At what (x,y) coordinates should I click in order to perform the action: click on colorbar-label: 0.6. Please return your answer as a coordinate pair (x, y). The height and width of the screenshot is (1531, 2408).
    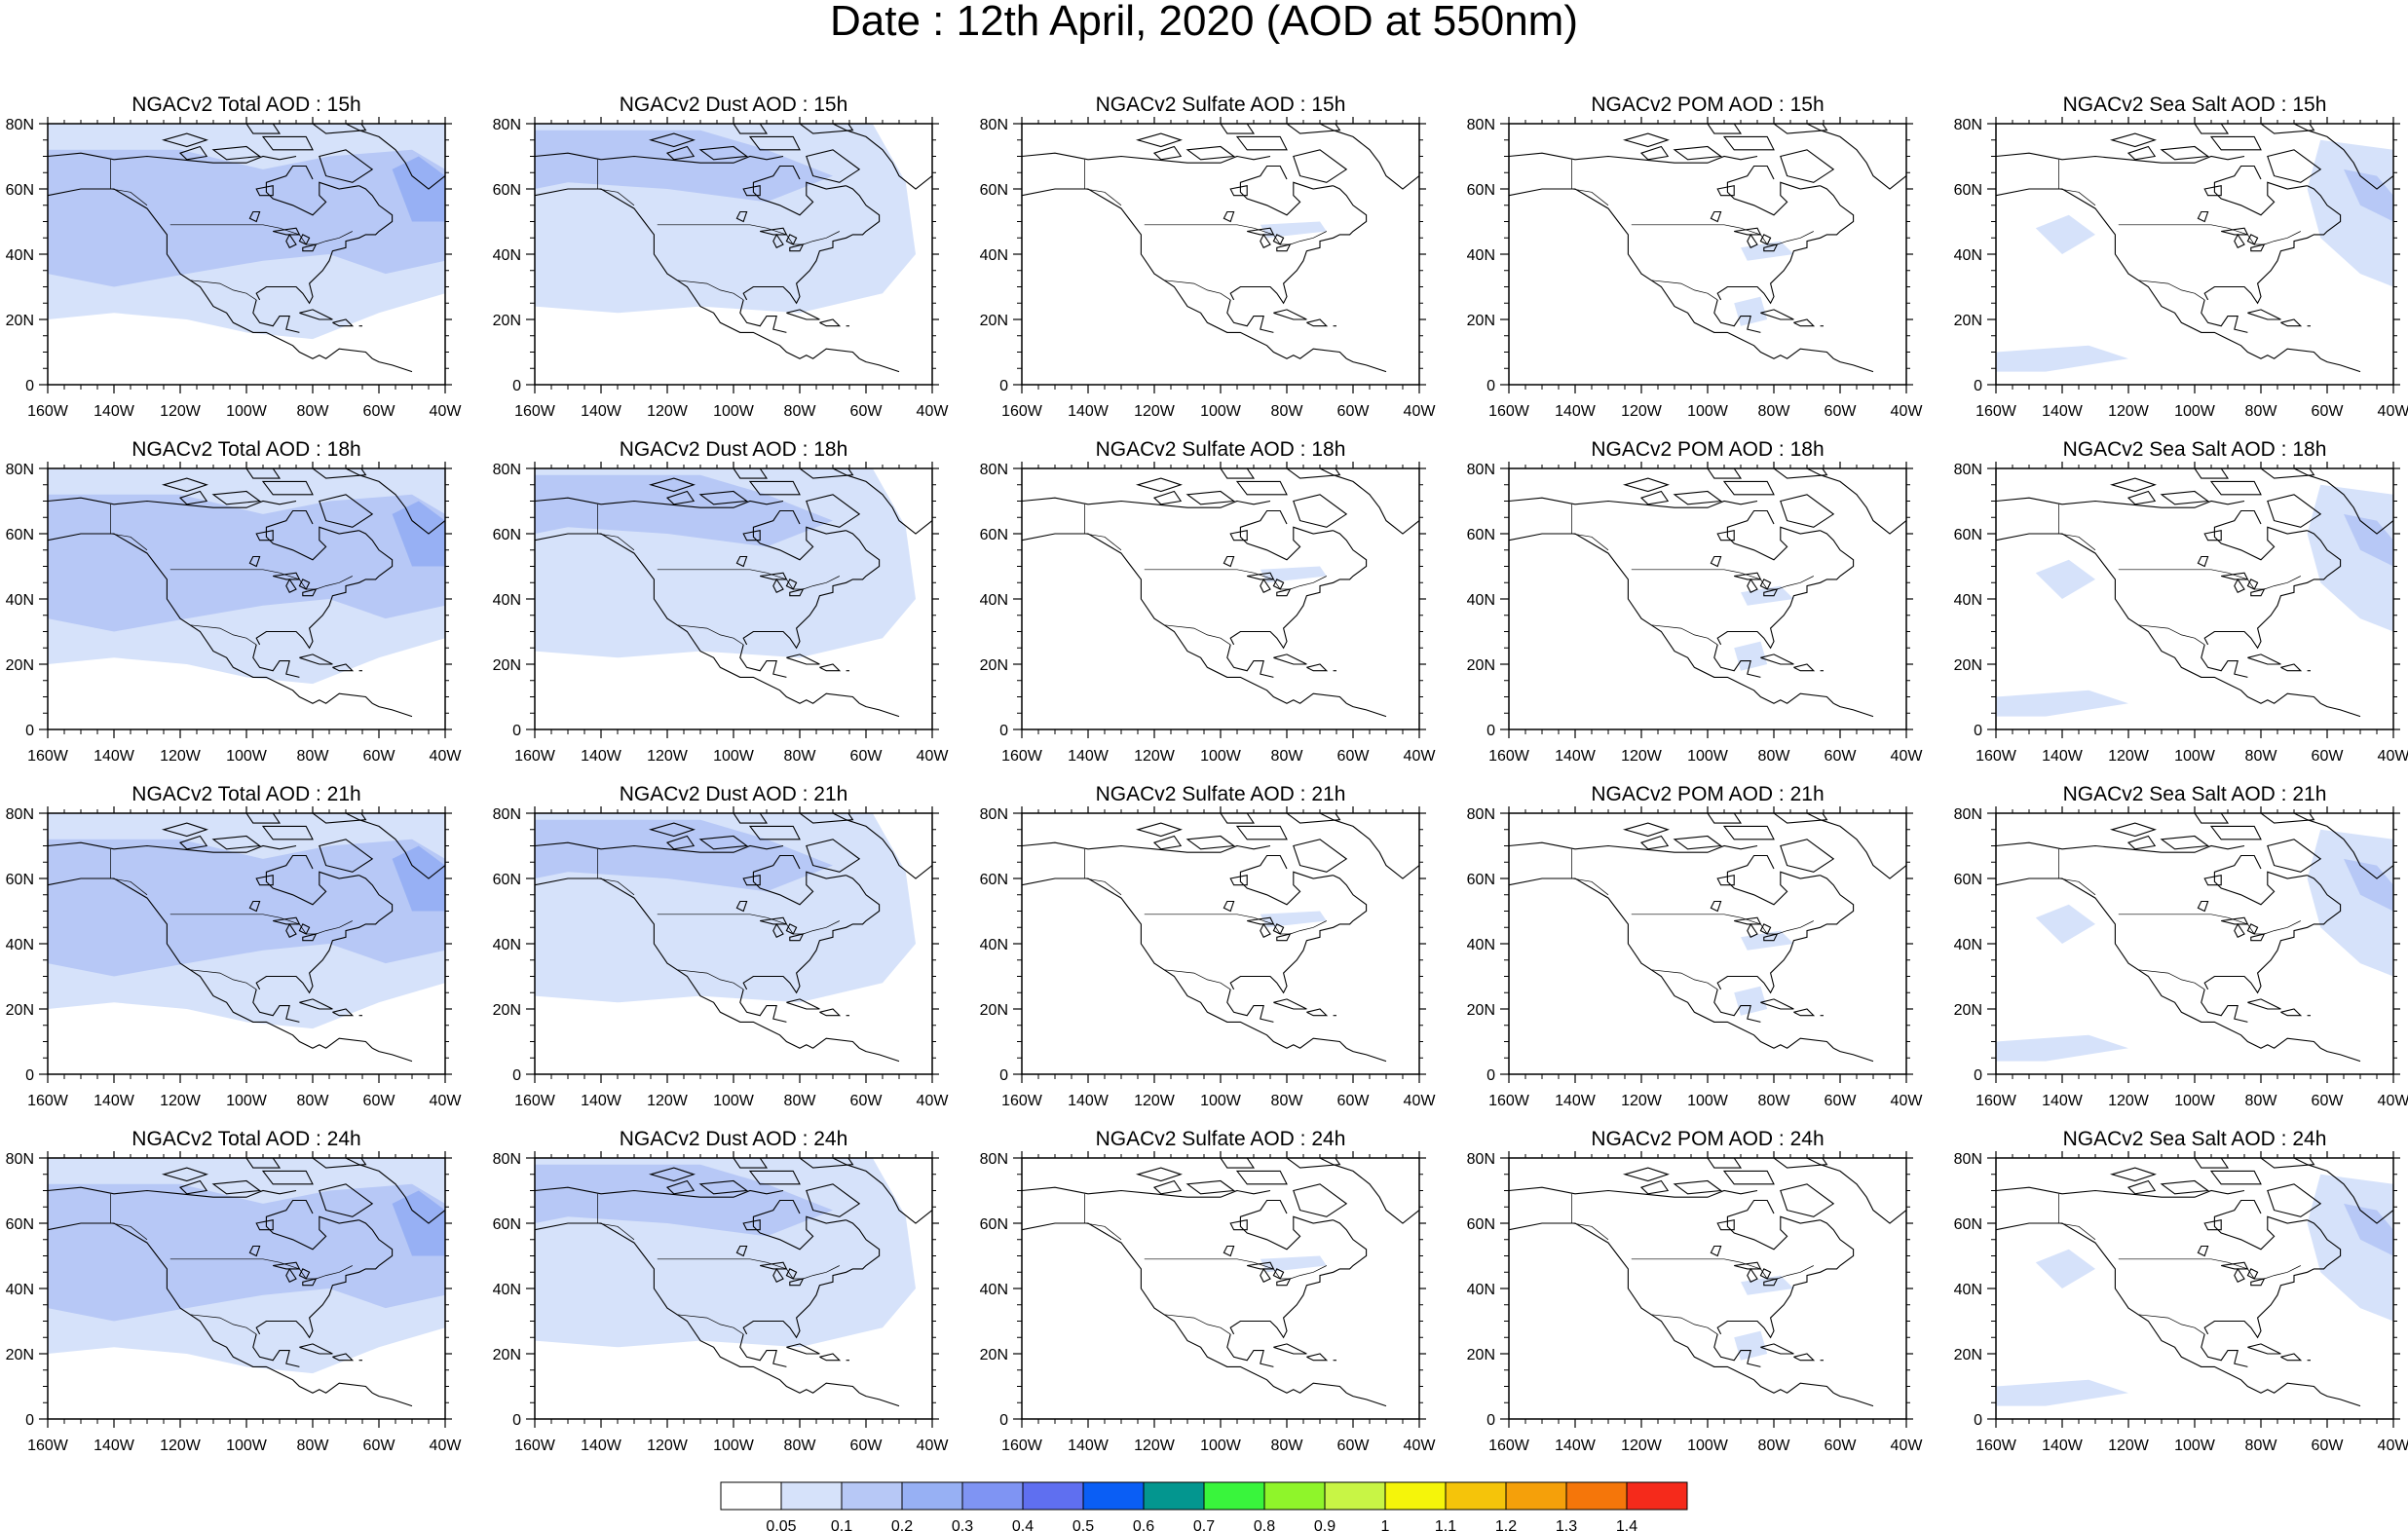
    Looking at the image, I should click on (1143, 1524).